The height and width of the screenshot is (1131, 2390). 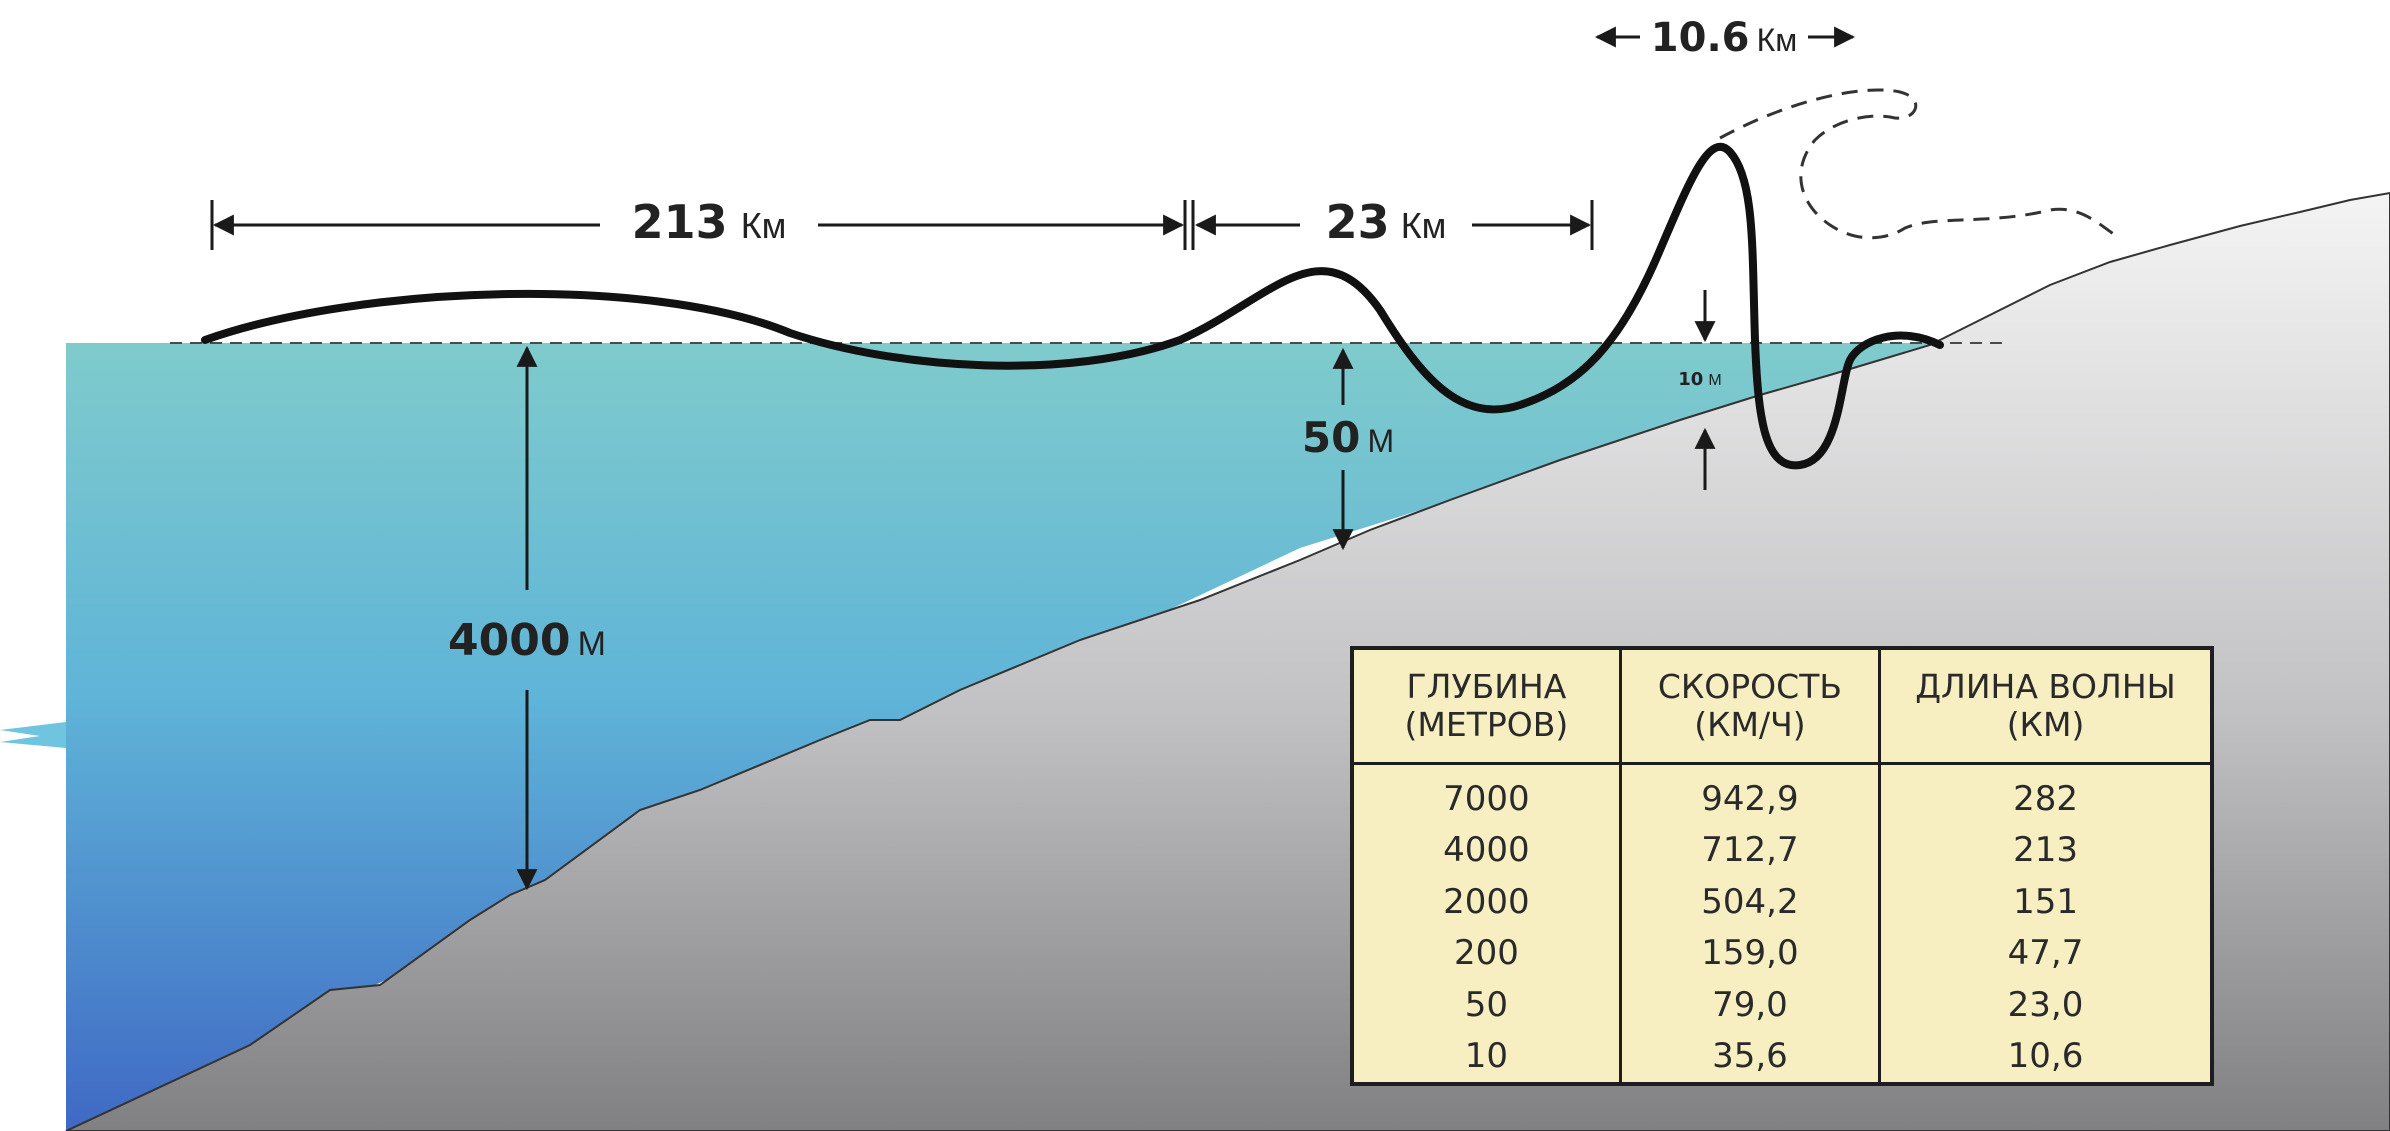 I want to click on table-row: 4000 712,7 213, so click(x=1782, y=850).